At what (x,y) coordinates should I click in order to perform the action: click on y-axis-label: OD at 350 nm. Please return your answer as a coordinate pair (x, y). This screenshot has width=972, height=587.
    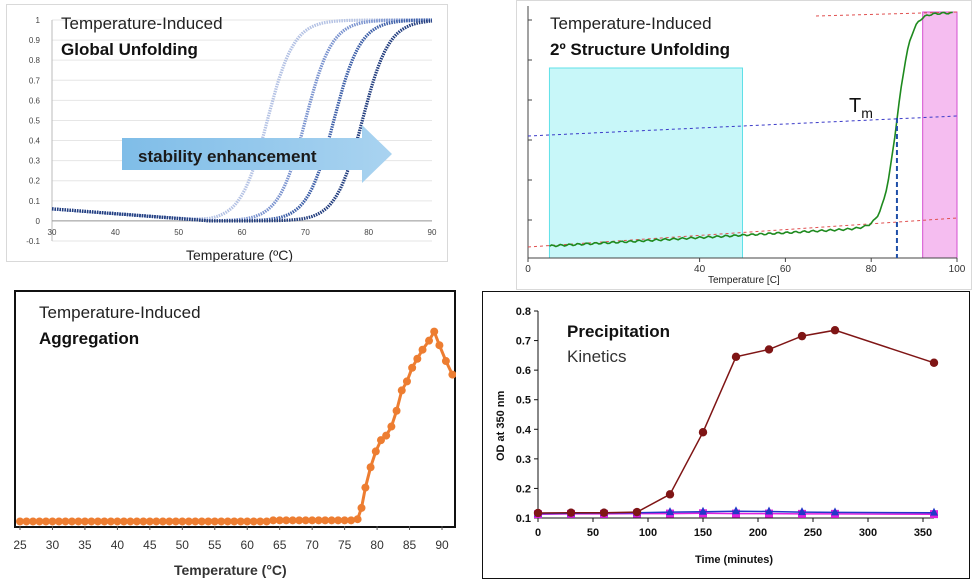
    Looking at the image, I should click on (501, 425).